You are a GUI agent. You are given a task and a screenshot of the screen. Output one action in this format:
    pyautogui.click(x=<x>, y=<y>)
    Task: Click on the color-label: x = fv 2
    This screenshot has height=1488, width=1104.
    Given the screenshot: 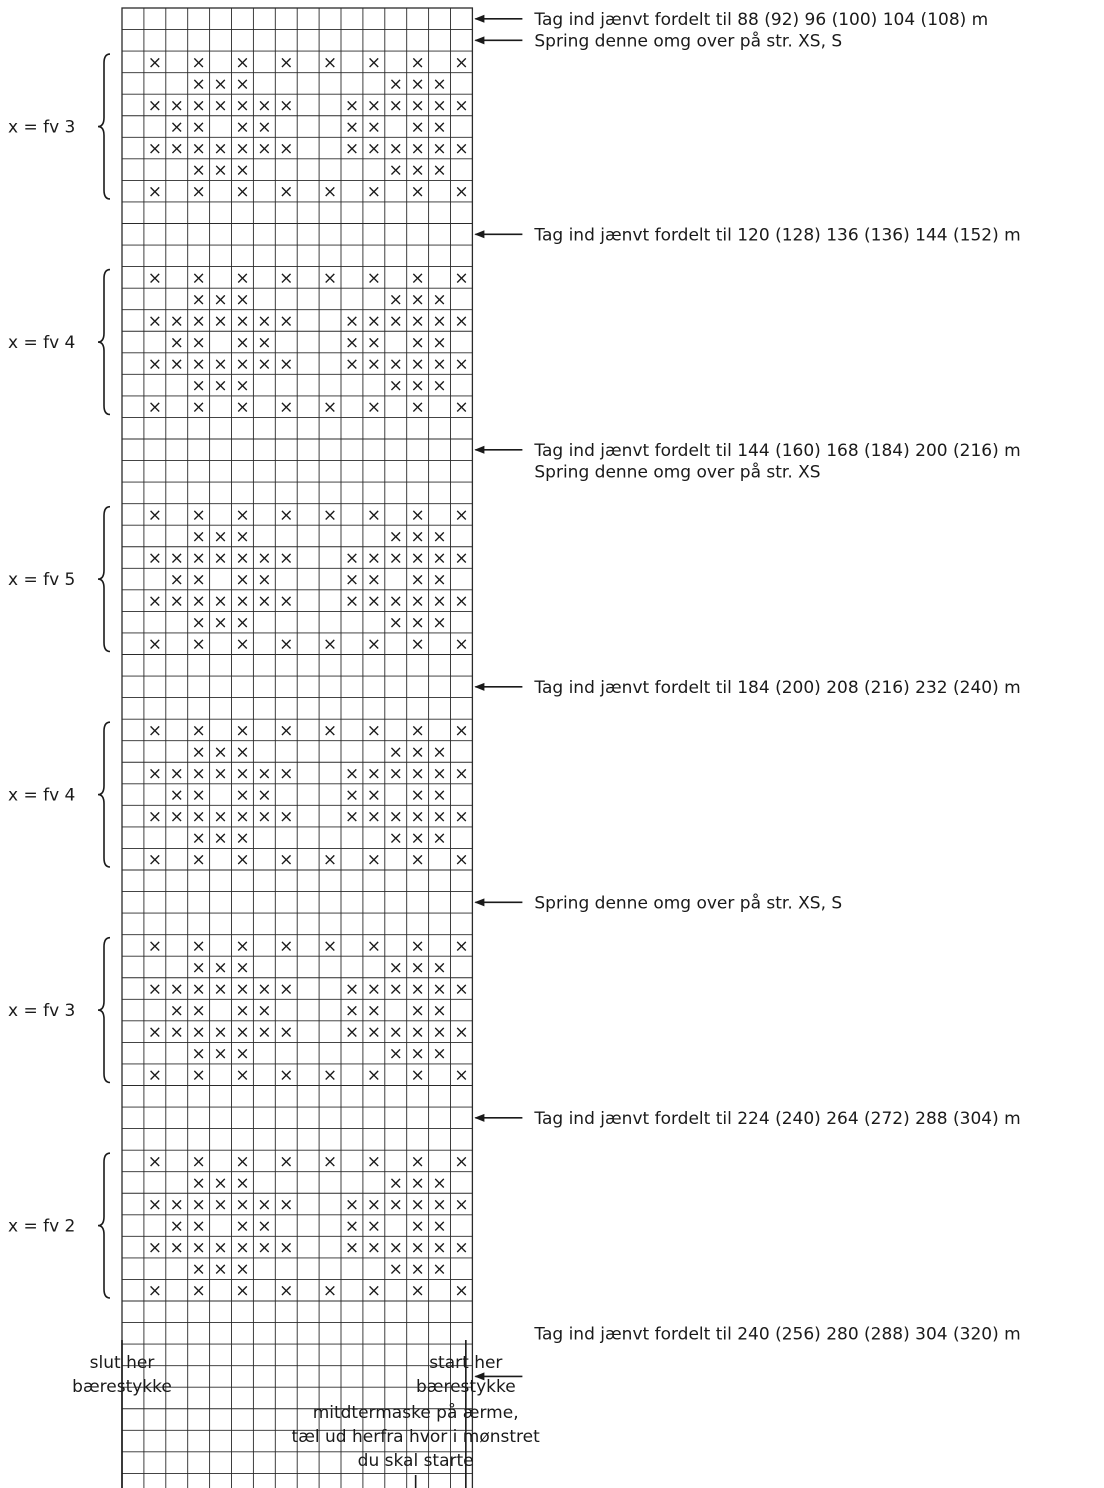 What is the action you would take?
    pyautogui.click(x=41, y=1227)
    